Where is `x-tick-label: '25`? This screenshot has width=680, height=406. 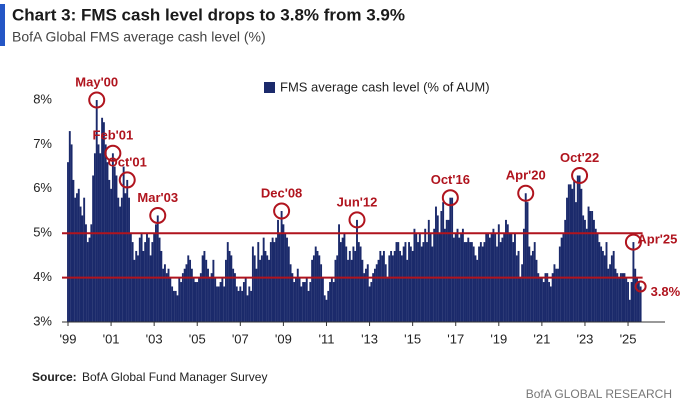 x-tick-label: '25 is located at coordinates (628, 338).